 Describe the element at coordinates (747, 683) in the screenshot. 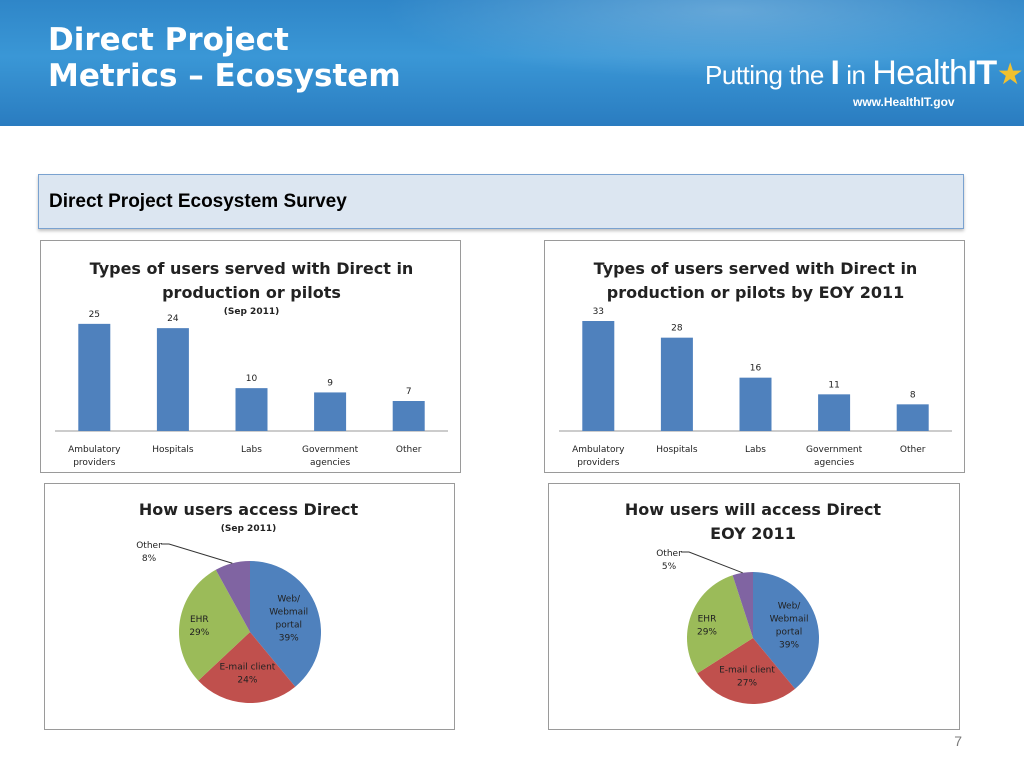

I see `pie-label-1-1: 27%` at that location.